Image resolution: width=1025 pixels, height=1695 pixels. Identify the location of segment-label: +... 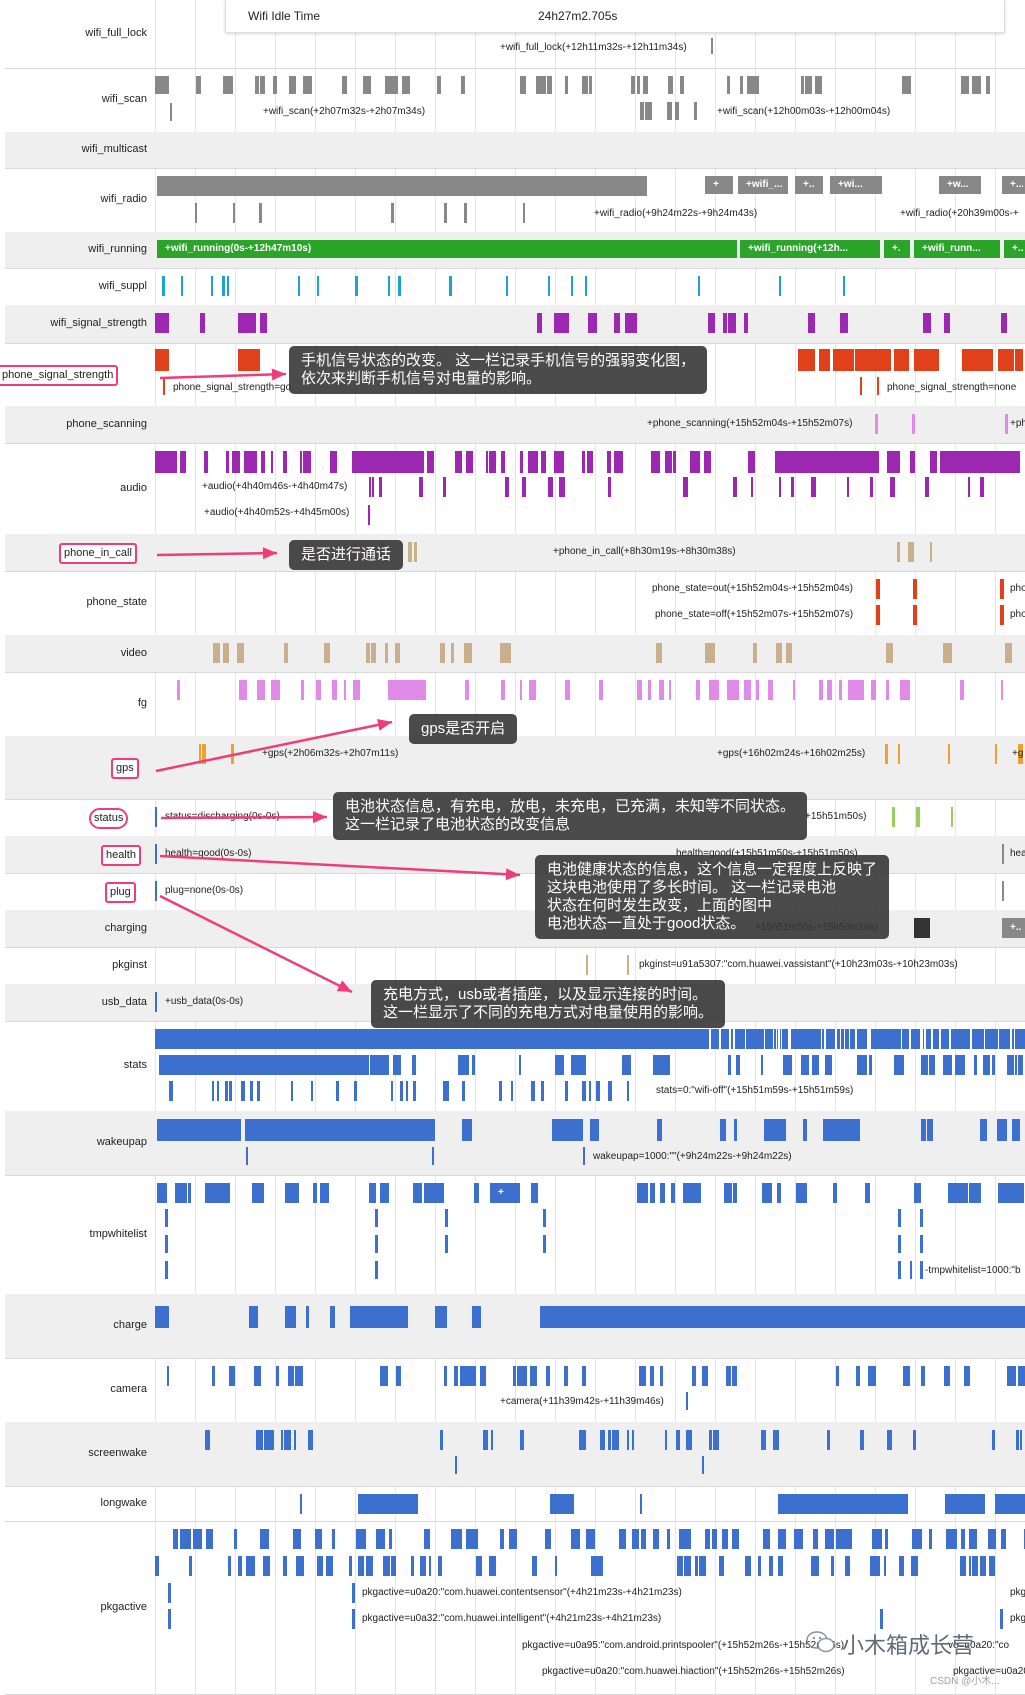
(1016, 927).